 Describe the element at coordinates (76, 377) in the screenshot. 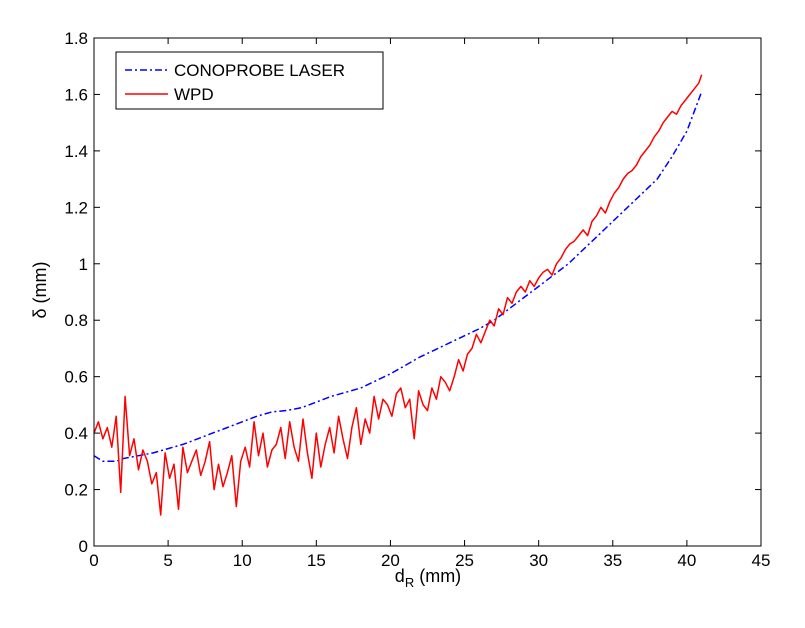

I see `y-tick-label-3: 0.6` at that location.